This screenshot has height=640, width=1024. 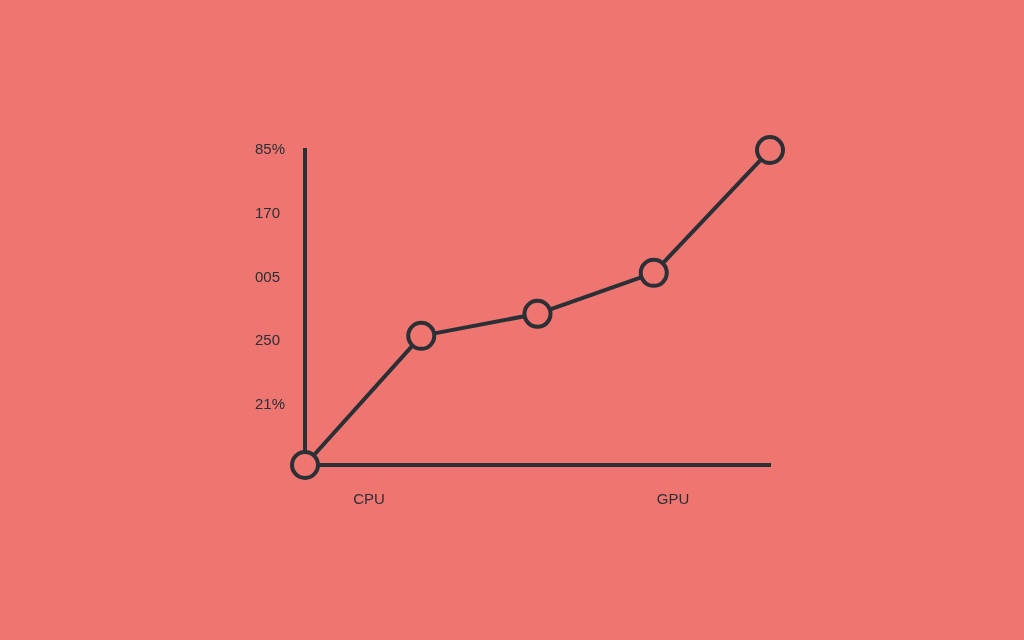 I want to click on text: GPU, so click(x=673, y=499).